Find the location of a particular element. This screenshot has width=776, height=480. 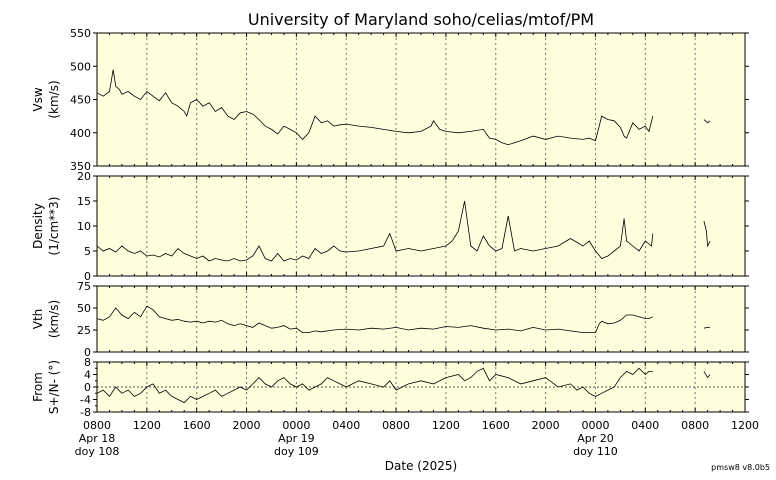

y-axis-label: (1/cm**3) is located at coordinates (54, 226).